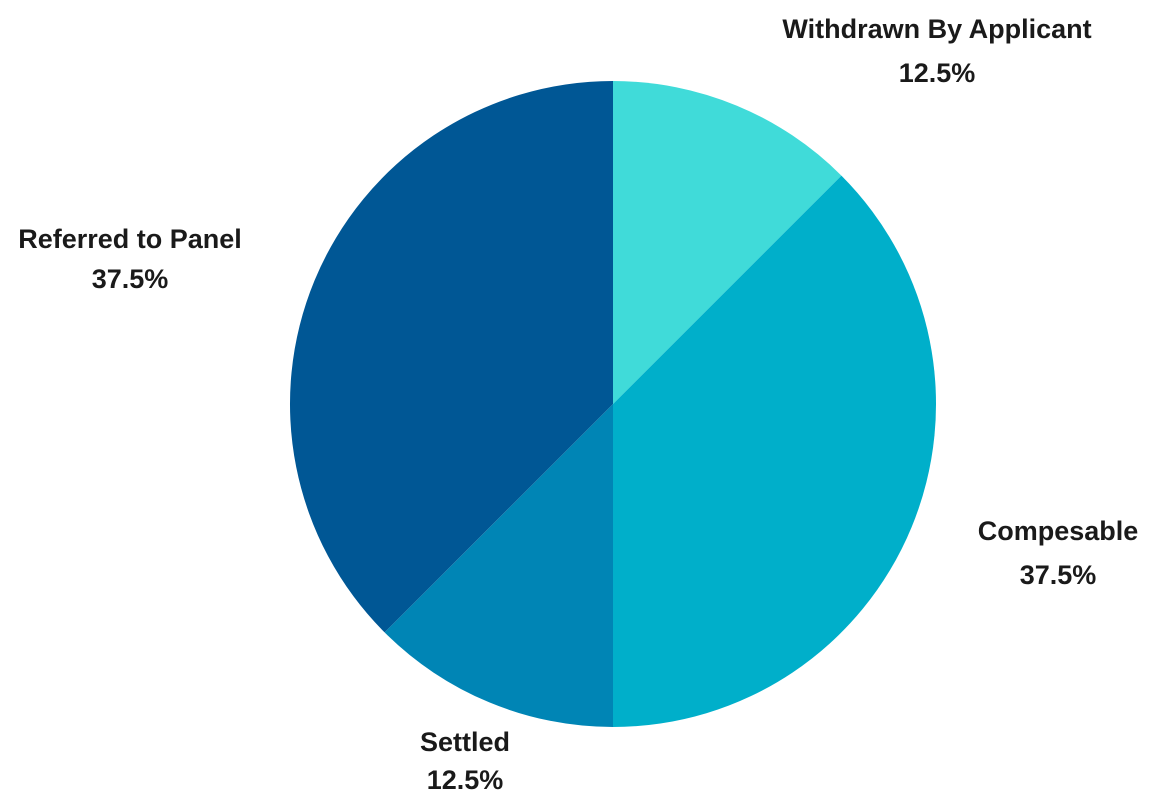 The height and width of the screenshot is (802, 1152). What do you see at coordinates (727, 242) in the screenshot?
I see `pie-slice-withdrawn-by-applicant` at bounding box center [727, 242].